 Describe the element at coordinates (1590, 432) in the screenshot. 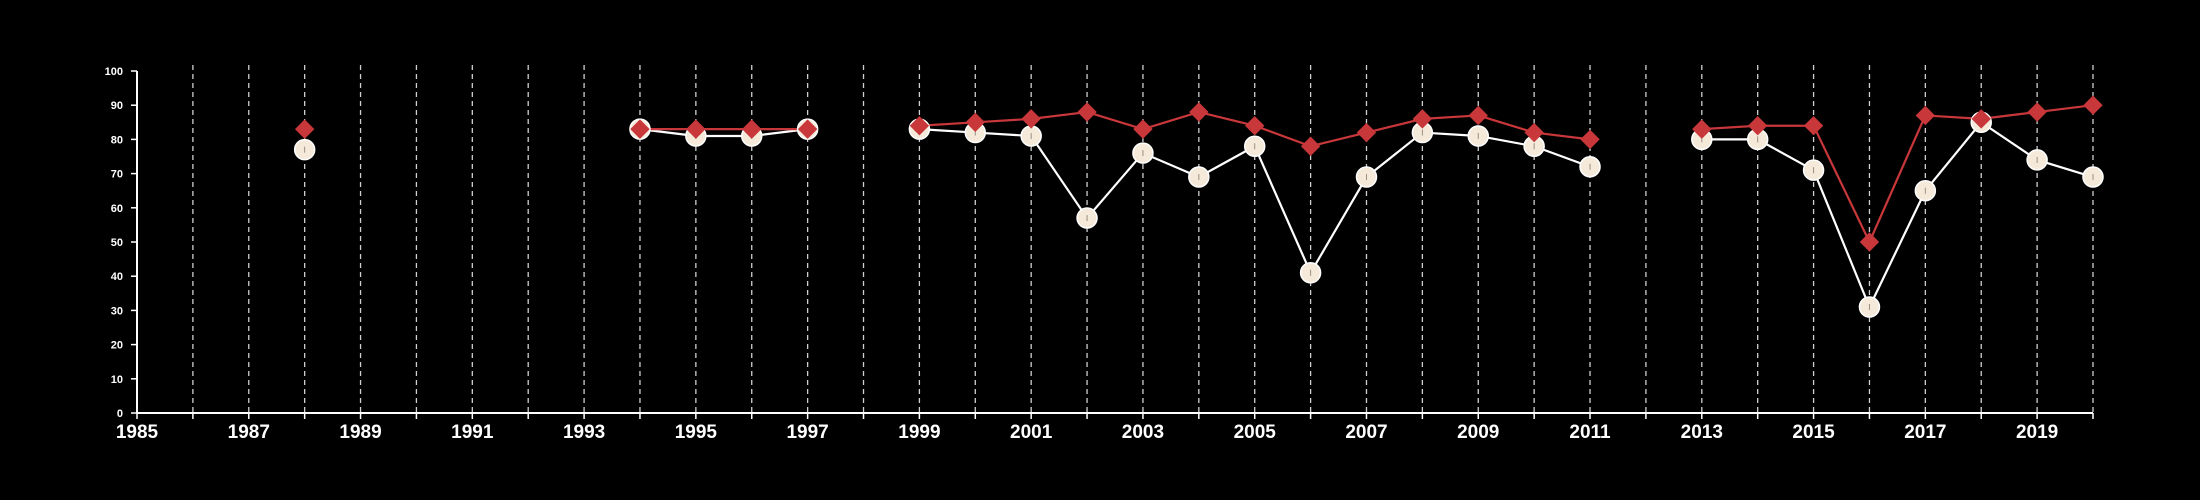

I see `x-tick-label: 2011` at that location.